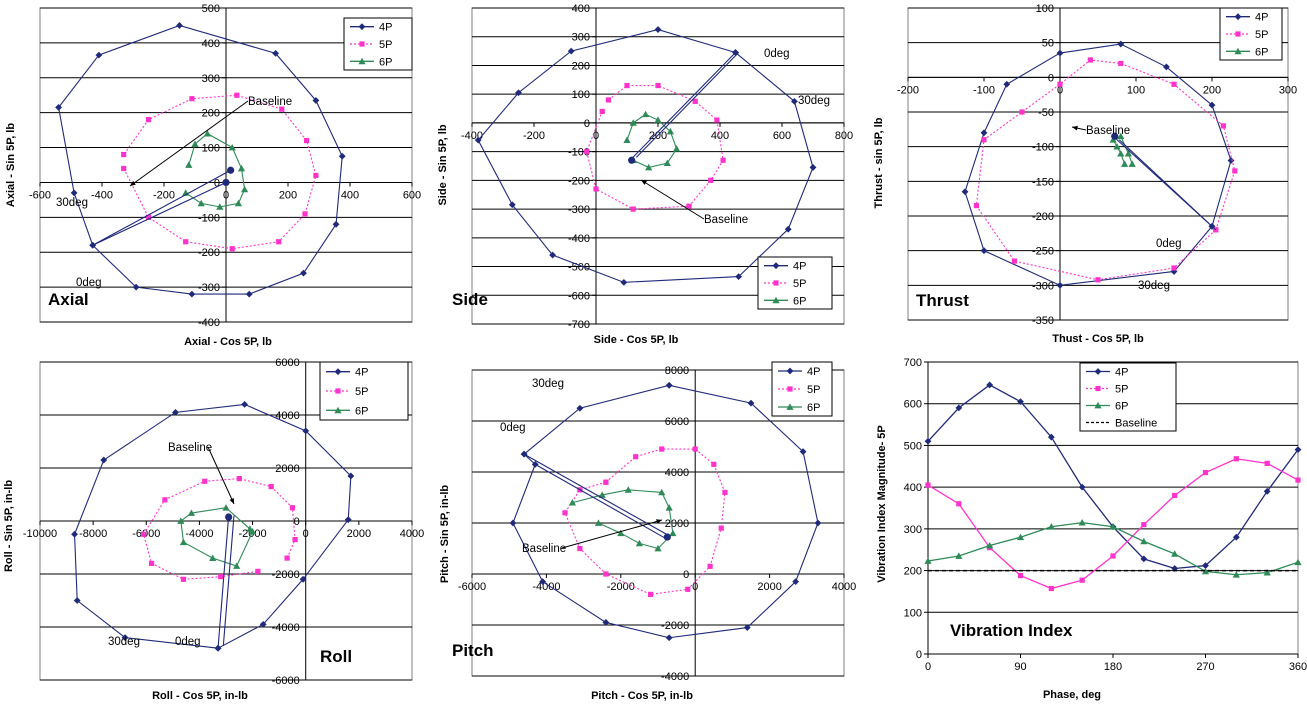  What do you see at coordinates (777, 54) in the screenshot?
I see `annotation-label: 0deg` at bounding box center [777, 54].